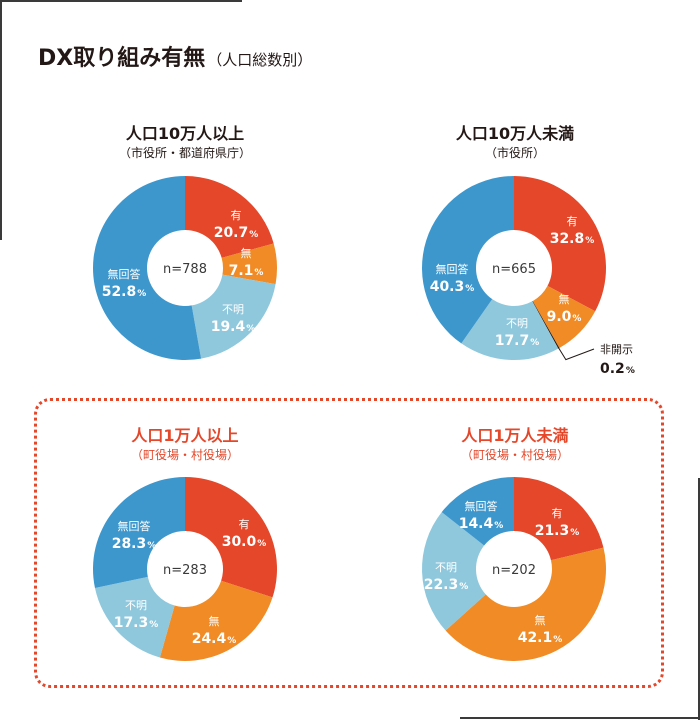 Image resolution: width=700 pixels, height=720 pixels. I want to click on donut-2-segment-yes, so click(560, 244).